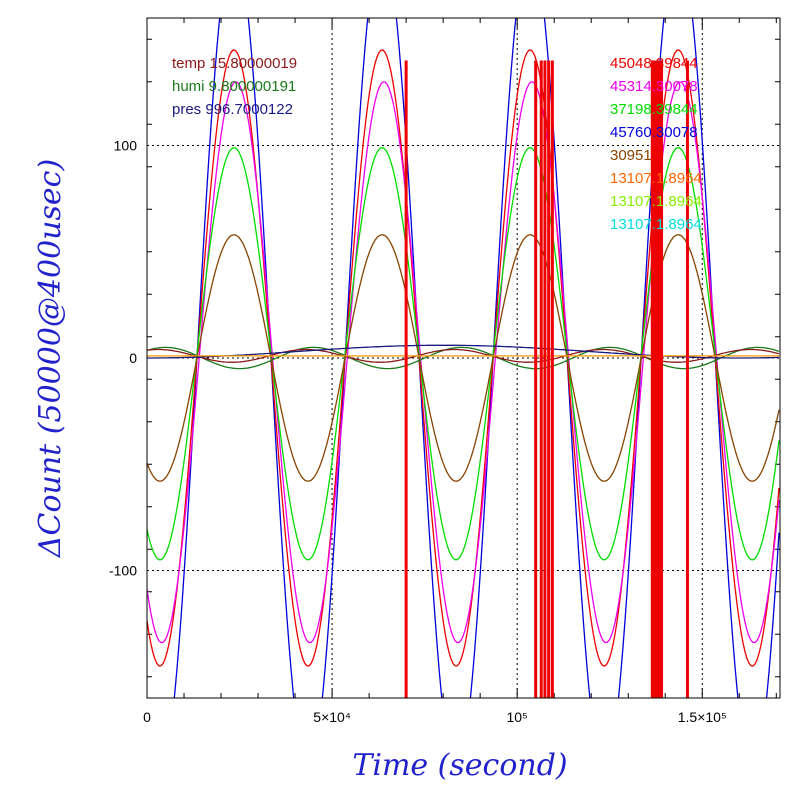 Image resolution: width=797 pixels, height=797 pixels. I want to click on legend-right-entry: 45048.39844, so click(654, 63).